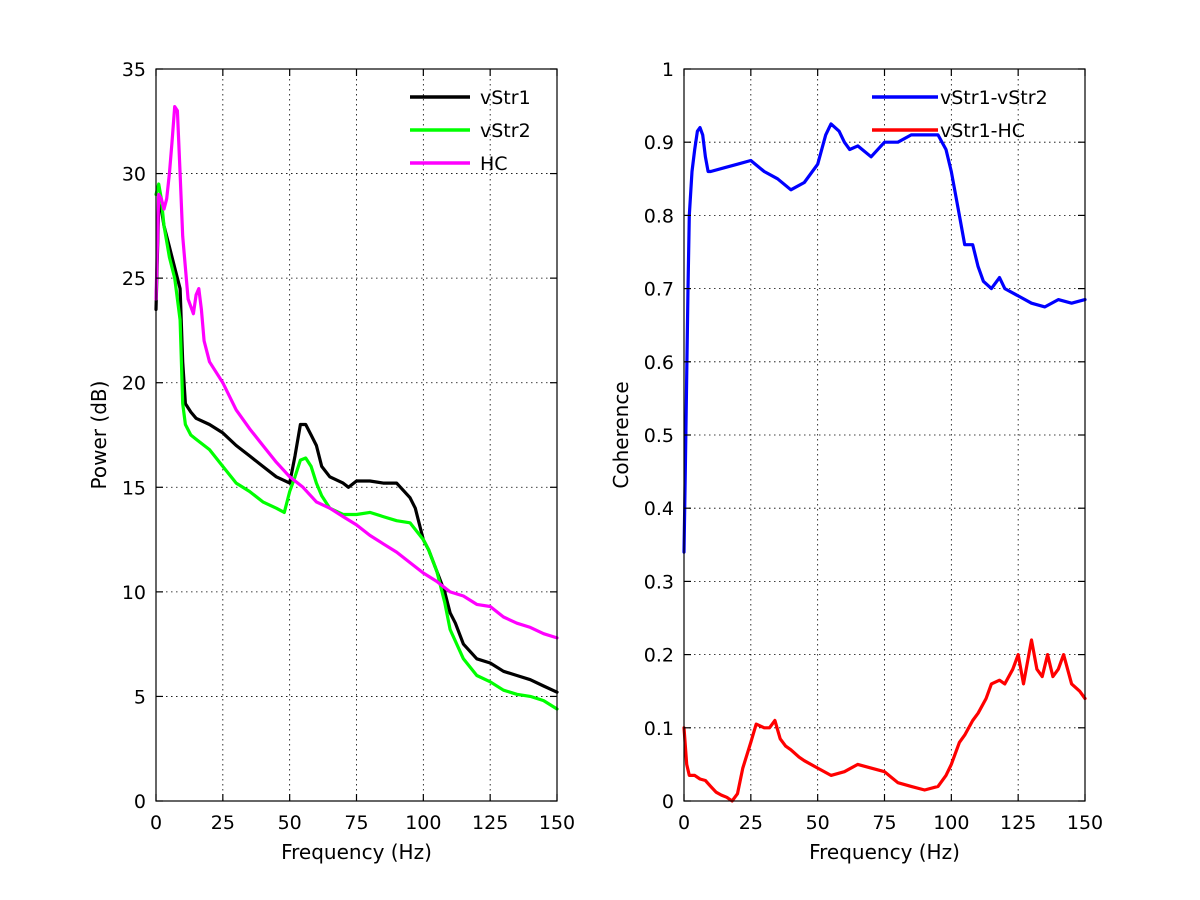 This screenshot has width=1200, height=900. Describe the element at coordinates (659, 363) in the screenshot. I see `y-tick-label: 0.6` at that location.